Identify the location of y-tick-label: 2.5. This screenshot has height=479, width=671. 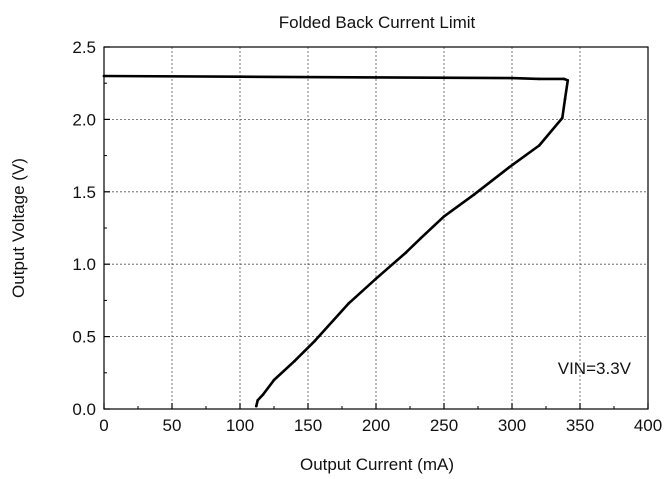
(84, 47).